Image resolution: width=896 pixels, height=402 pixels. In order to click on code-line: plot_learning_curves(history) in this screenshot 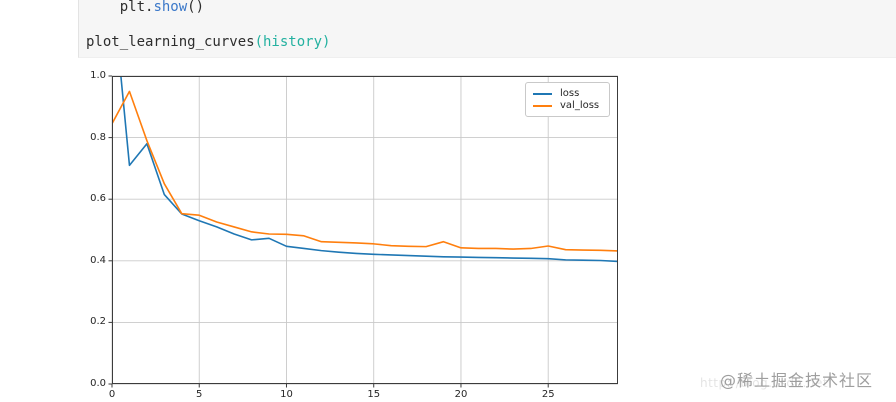, I will do `click(208, 42)`.